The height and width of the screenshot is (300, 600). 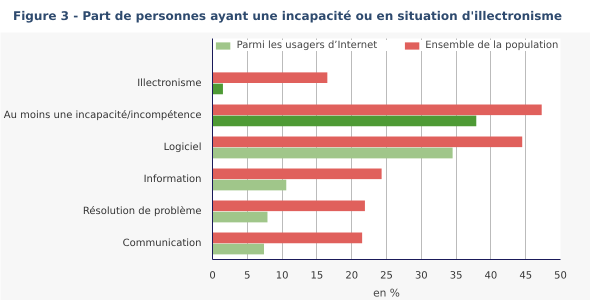 What do you see at coordinates (307, 45) in the screenshot?
I see `legend-label: Parmi les usagers d’Internet` at bounding box center [307, 45].